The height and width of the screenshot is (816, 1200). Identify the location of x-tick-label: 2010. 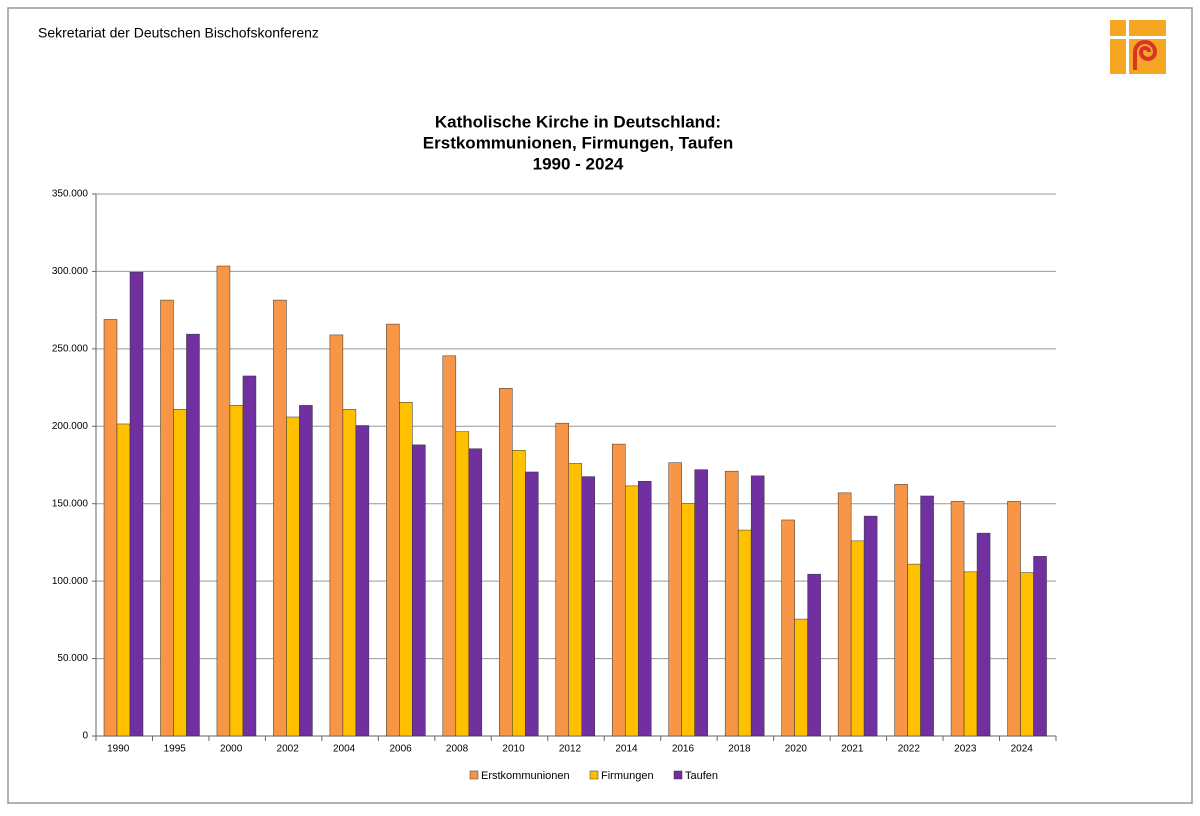
(513, 749).